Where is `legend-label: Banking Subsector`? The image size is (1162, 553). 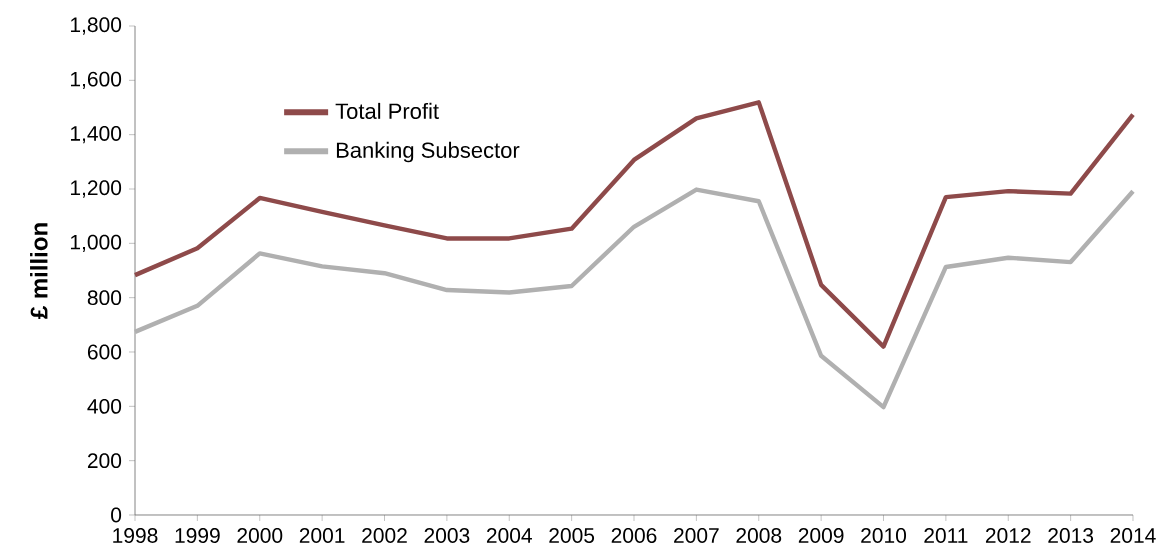
legend-label: Banking Subsector is located at coordinates (428, 152).